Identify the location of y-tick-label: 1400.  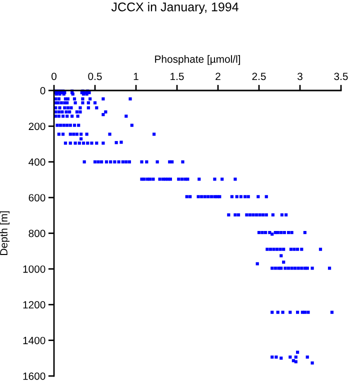
(34, 340).